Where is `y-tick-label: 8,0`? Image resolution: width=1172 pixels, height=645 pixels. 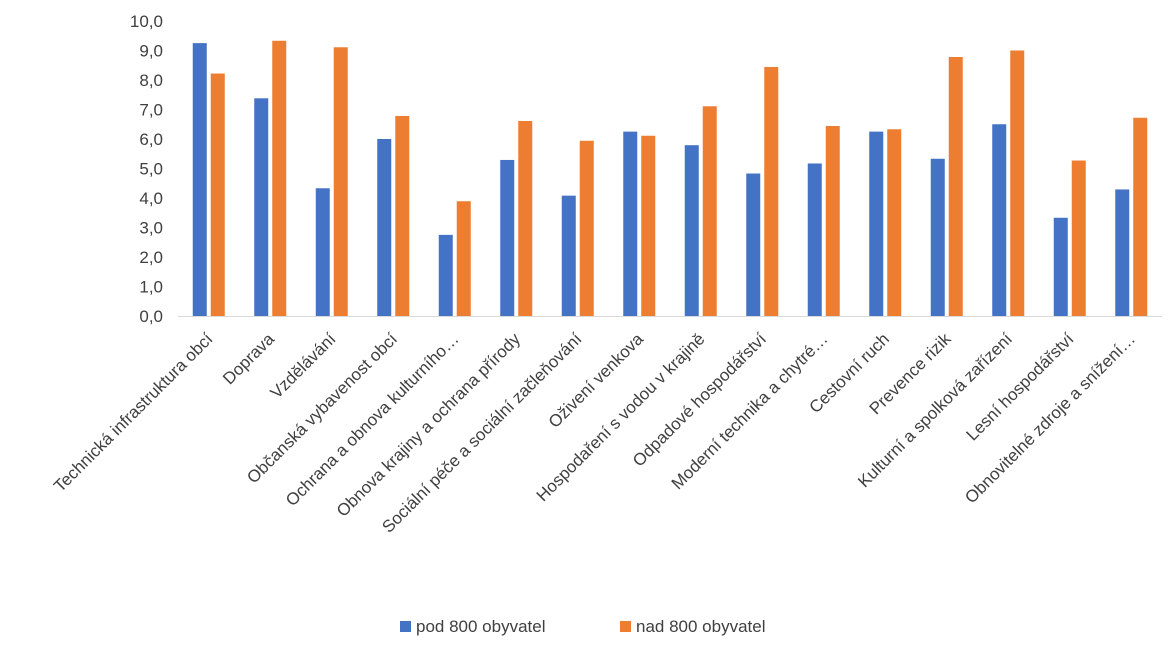
y-tick-label: 8,0 is located at coordinates (151, 80).